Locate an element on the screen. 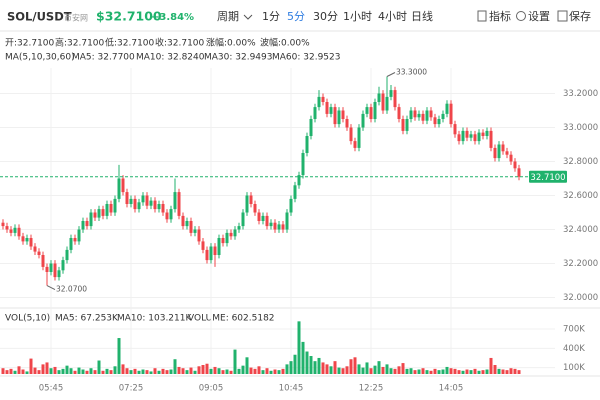  low-marker is located at coordinates (51, 288).